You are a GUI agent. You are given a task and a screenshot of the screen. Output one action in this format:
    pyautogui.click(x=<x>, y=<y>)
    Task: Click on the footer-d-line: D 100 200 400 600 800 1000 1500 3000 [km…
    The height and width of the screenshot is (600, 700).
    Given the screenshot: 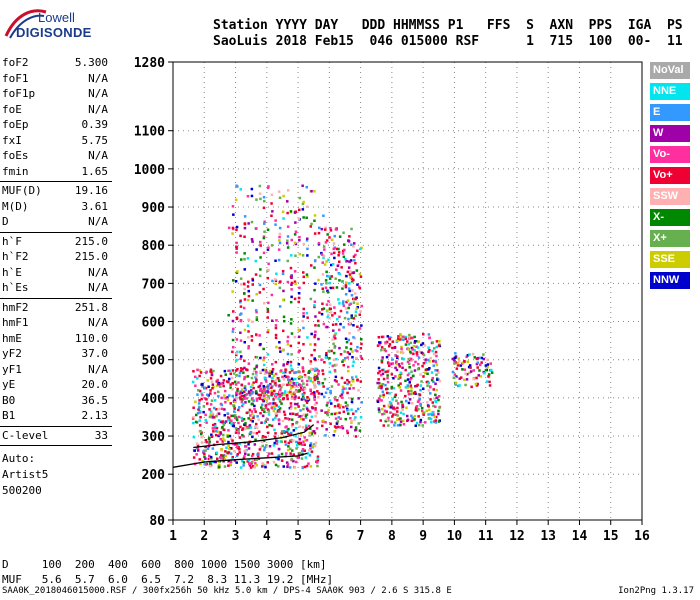 What is the action you would take?
    pyautogui.click(x=164, y=564)
    